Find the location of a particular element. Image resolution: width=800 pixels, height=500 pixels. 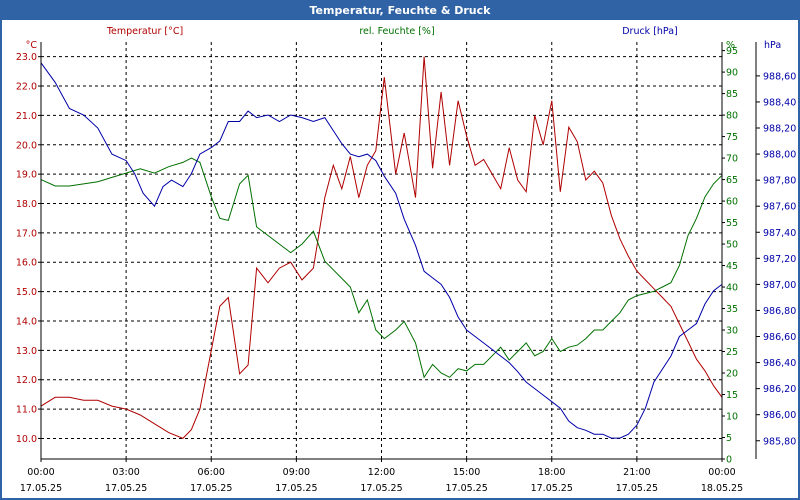

mid-axis-unit: % is located at coordinates (730, 45).